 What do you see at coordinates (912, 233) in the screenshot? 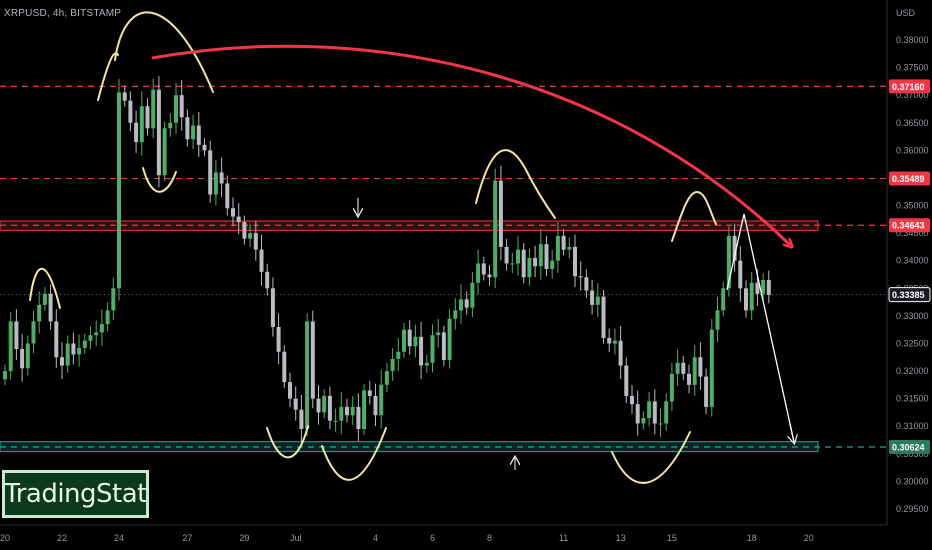
I see `price-tick: 0.34500` at bounding box center [912, 233].